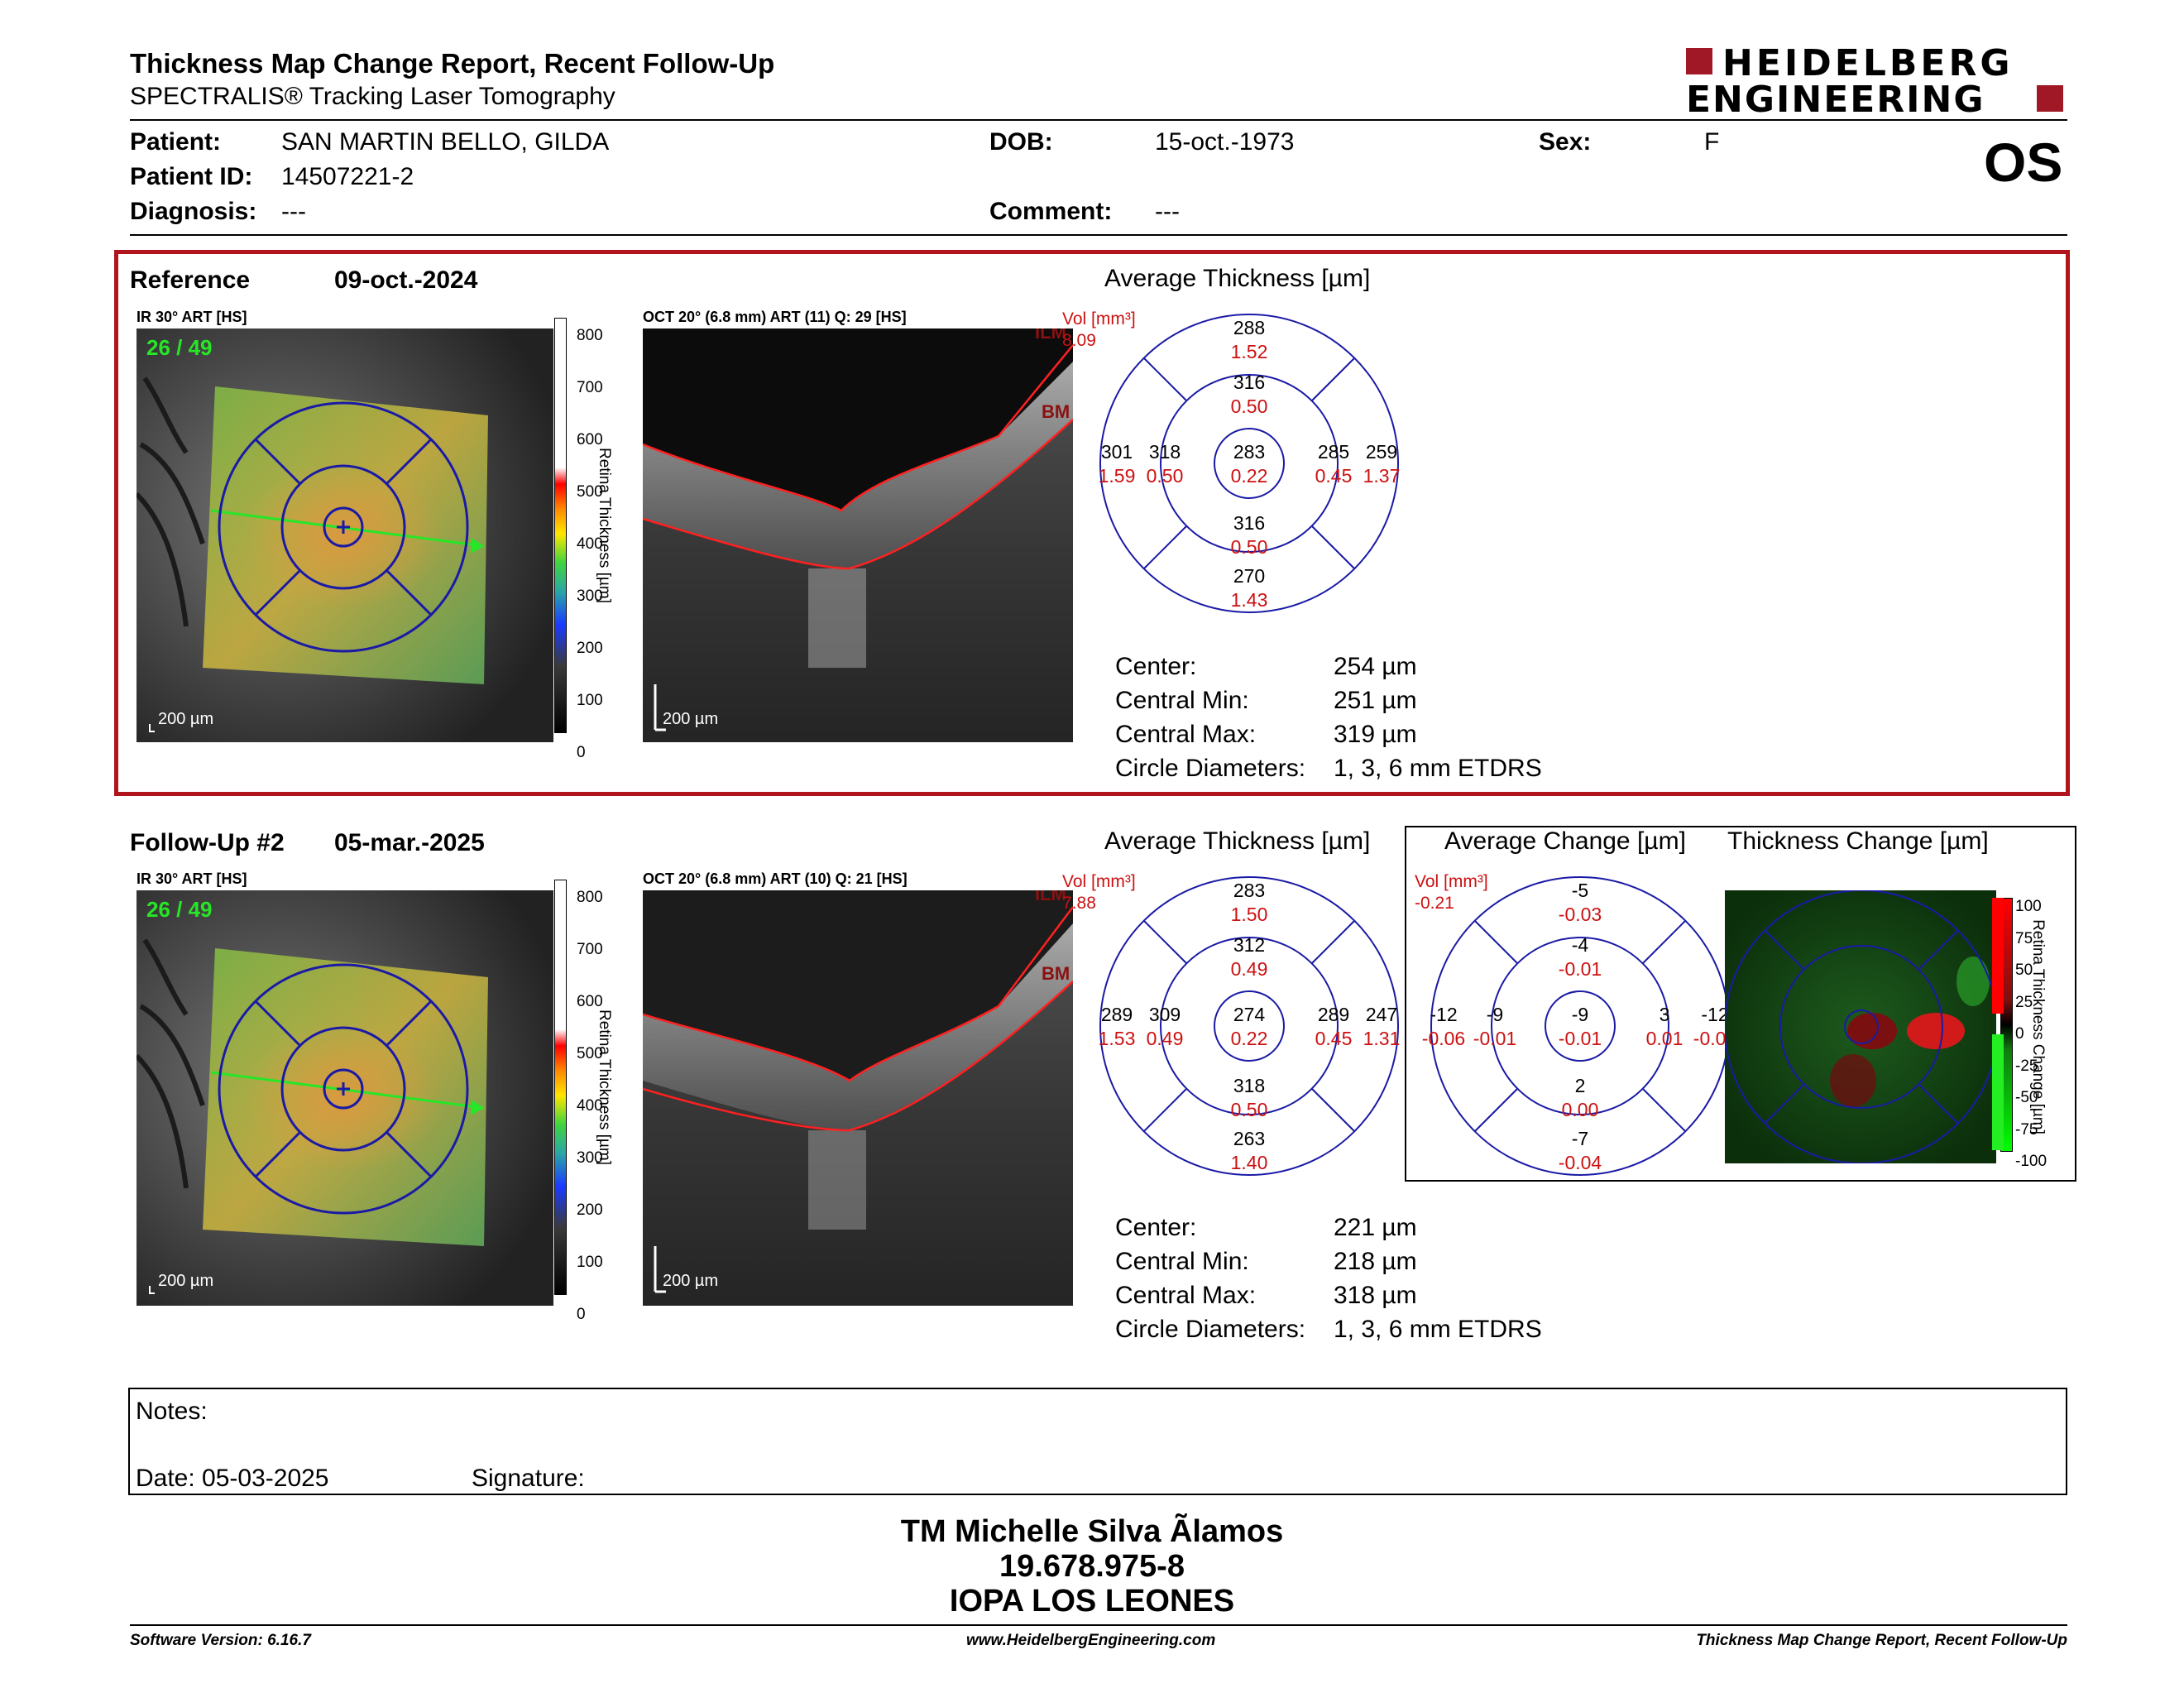 Image resolution: width=2184 pixels, height=1688 pixels. I want to click on patient-id-label: Patient ID:, so click(191, 176).